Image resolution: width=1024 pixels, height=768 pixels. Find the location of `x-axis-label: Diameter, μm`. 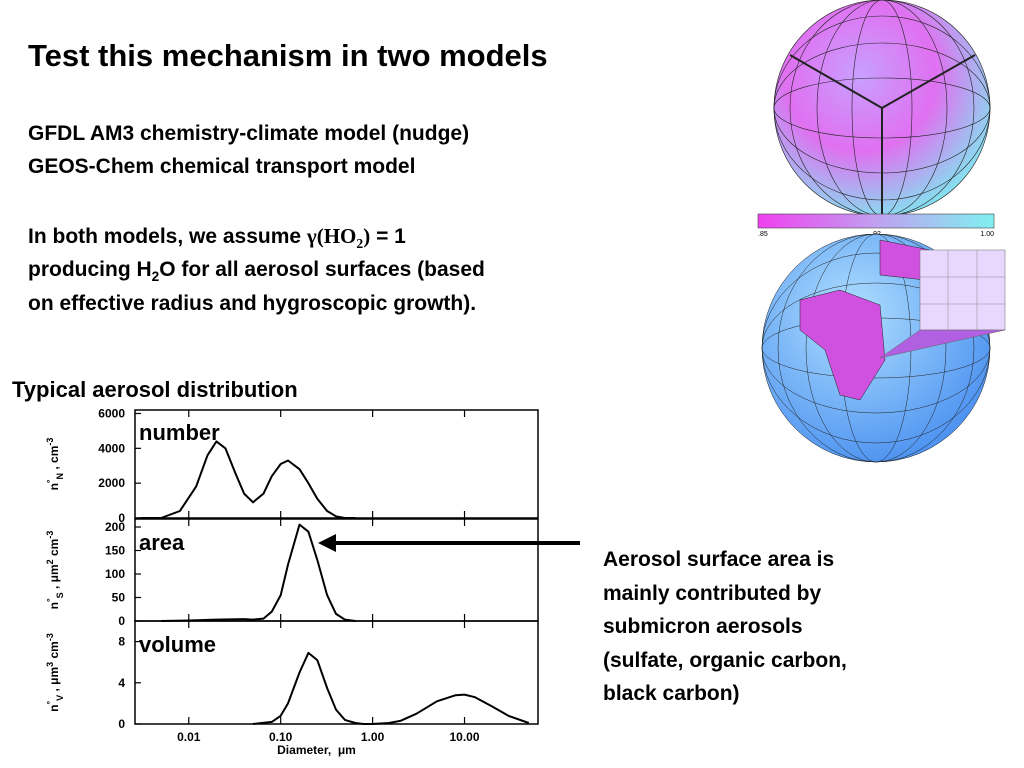

x-axis-label: Diameter, μm is located at coordinates (316, 750).